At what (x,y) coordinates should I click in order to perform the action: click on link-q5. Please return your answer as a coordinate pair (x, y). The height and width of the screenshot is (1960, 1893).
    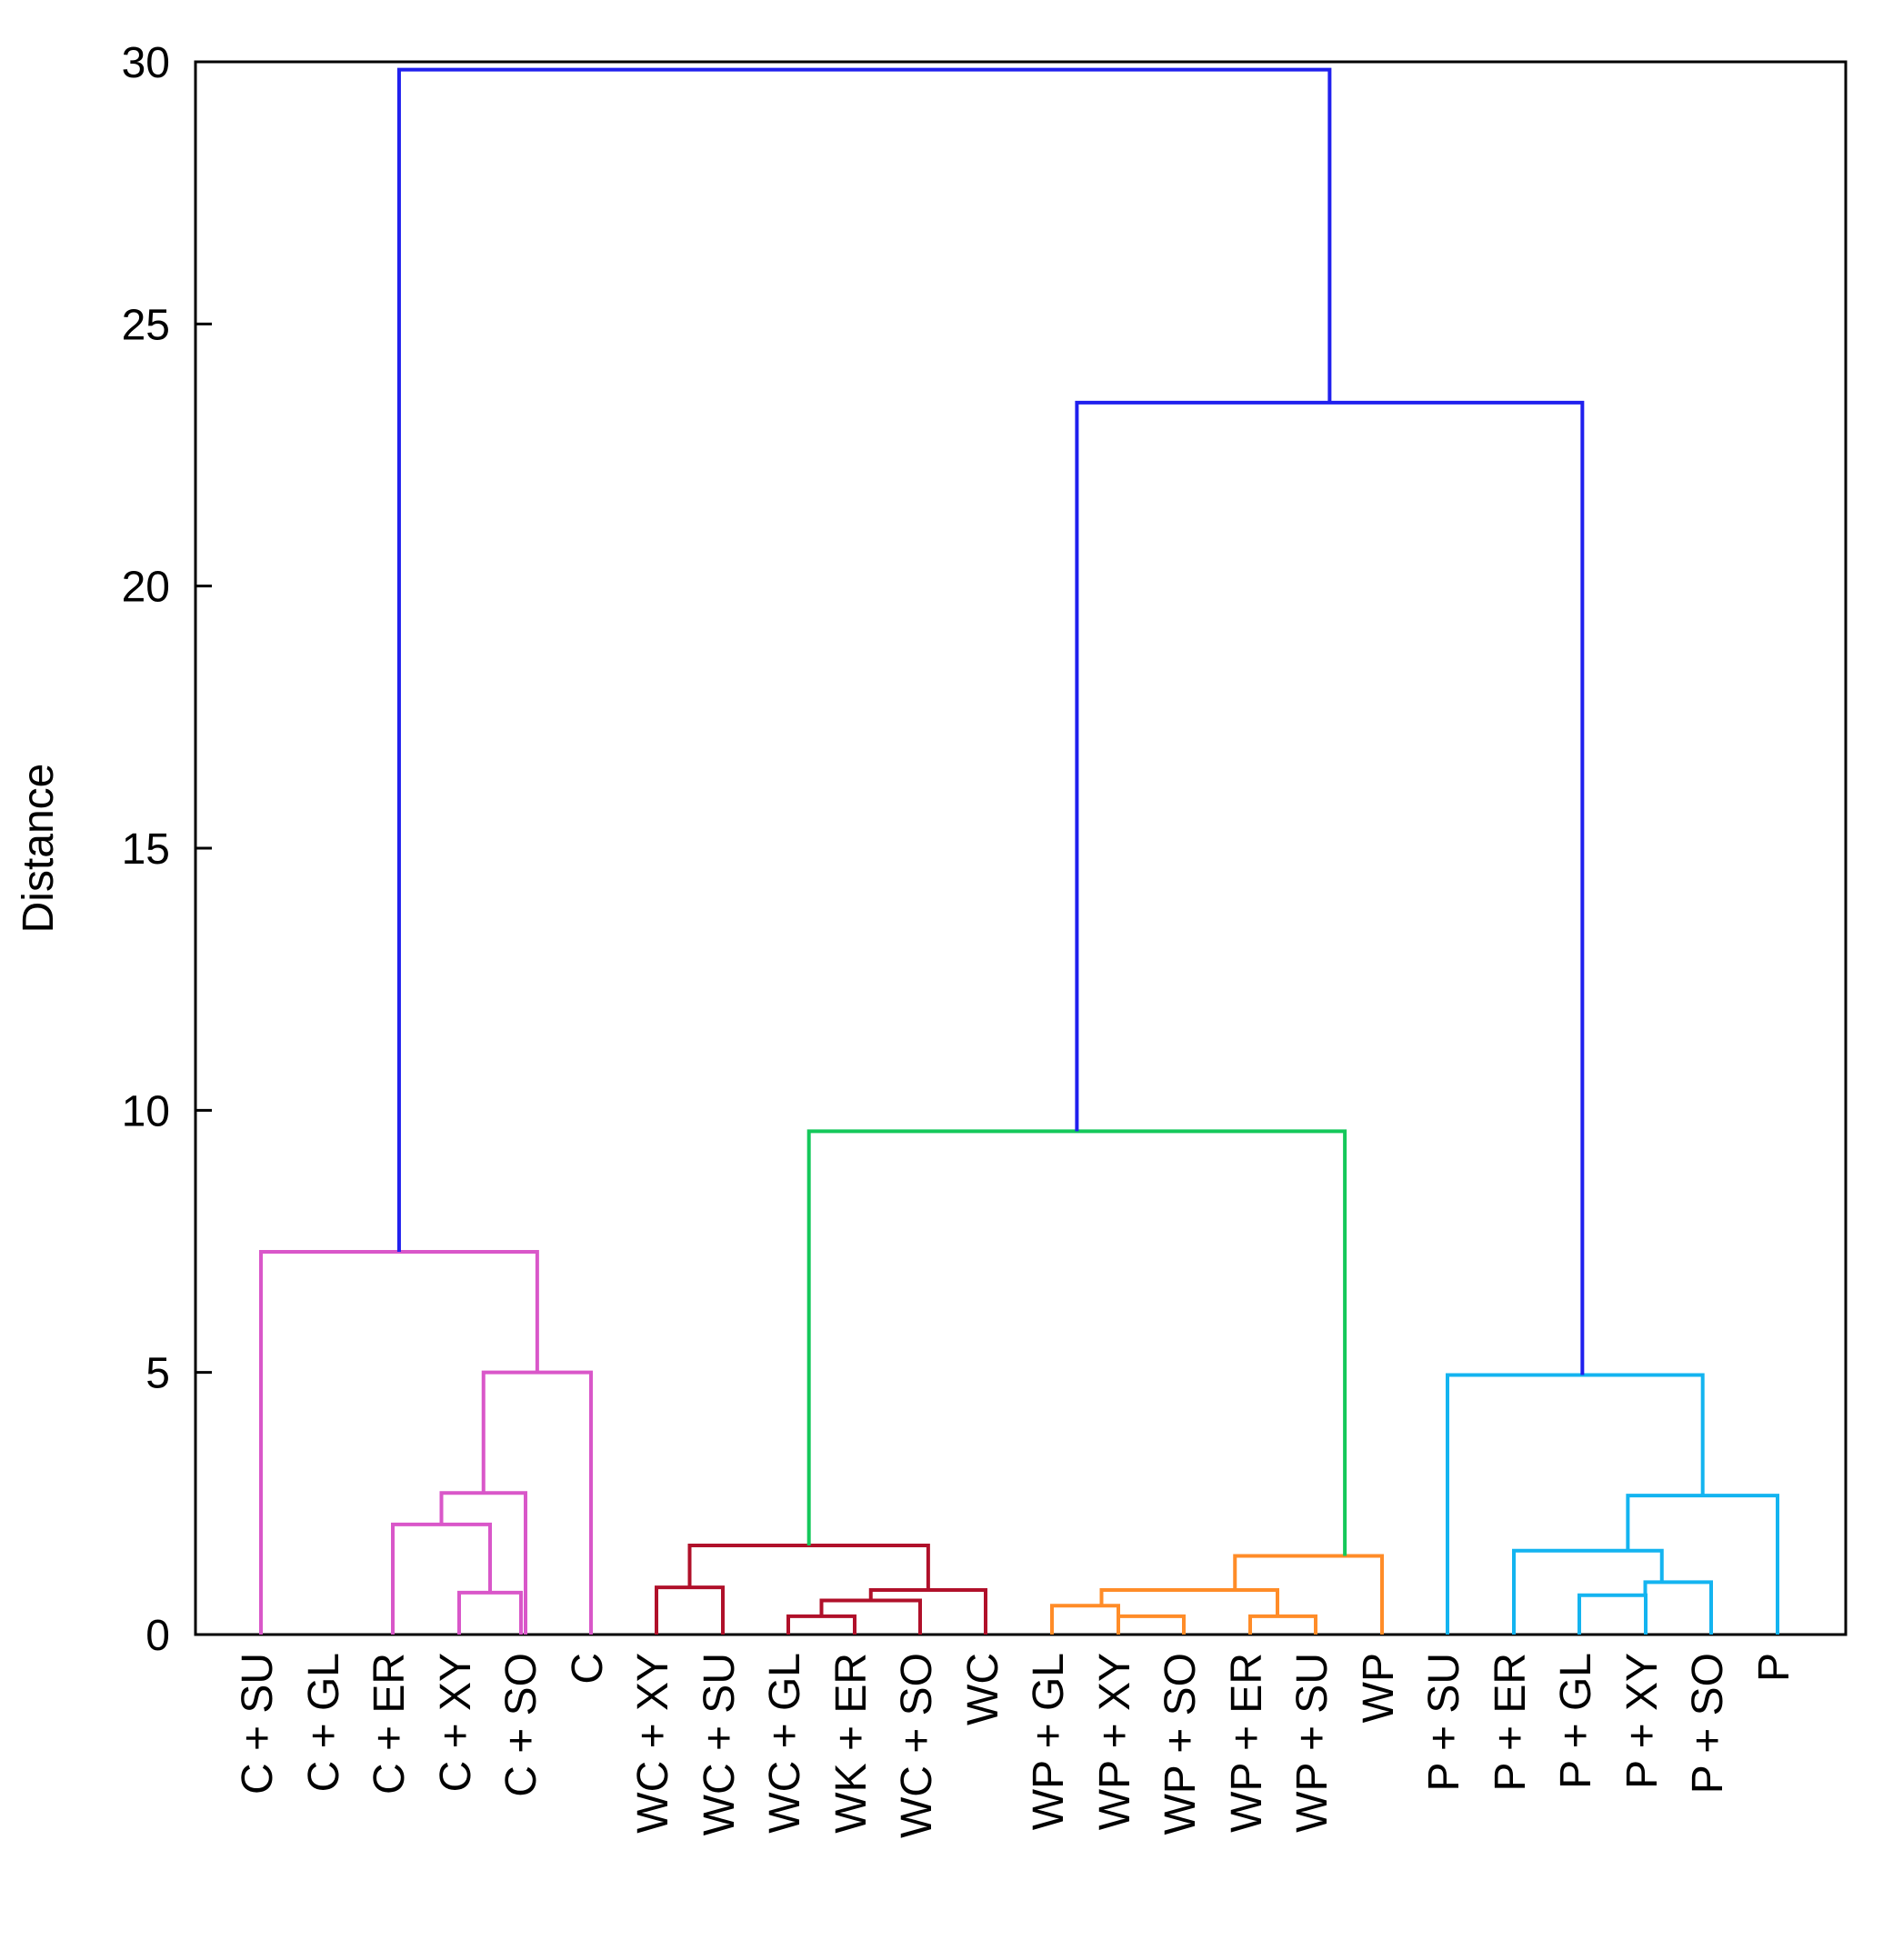
    Looking at the image, I should click on (1575, 1504).